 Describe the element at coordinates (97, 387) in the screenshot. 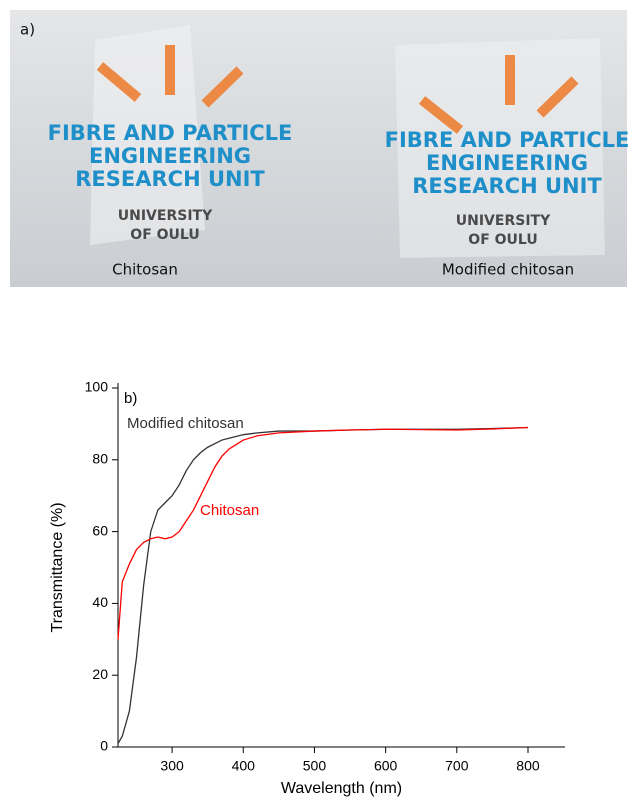

I see `y-tick-label: 100` at that location.